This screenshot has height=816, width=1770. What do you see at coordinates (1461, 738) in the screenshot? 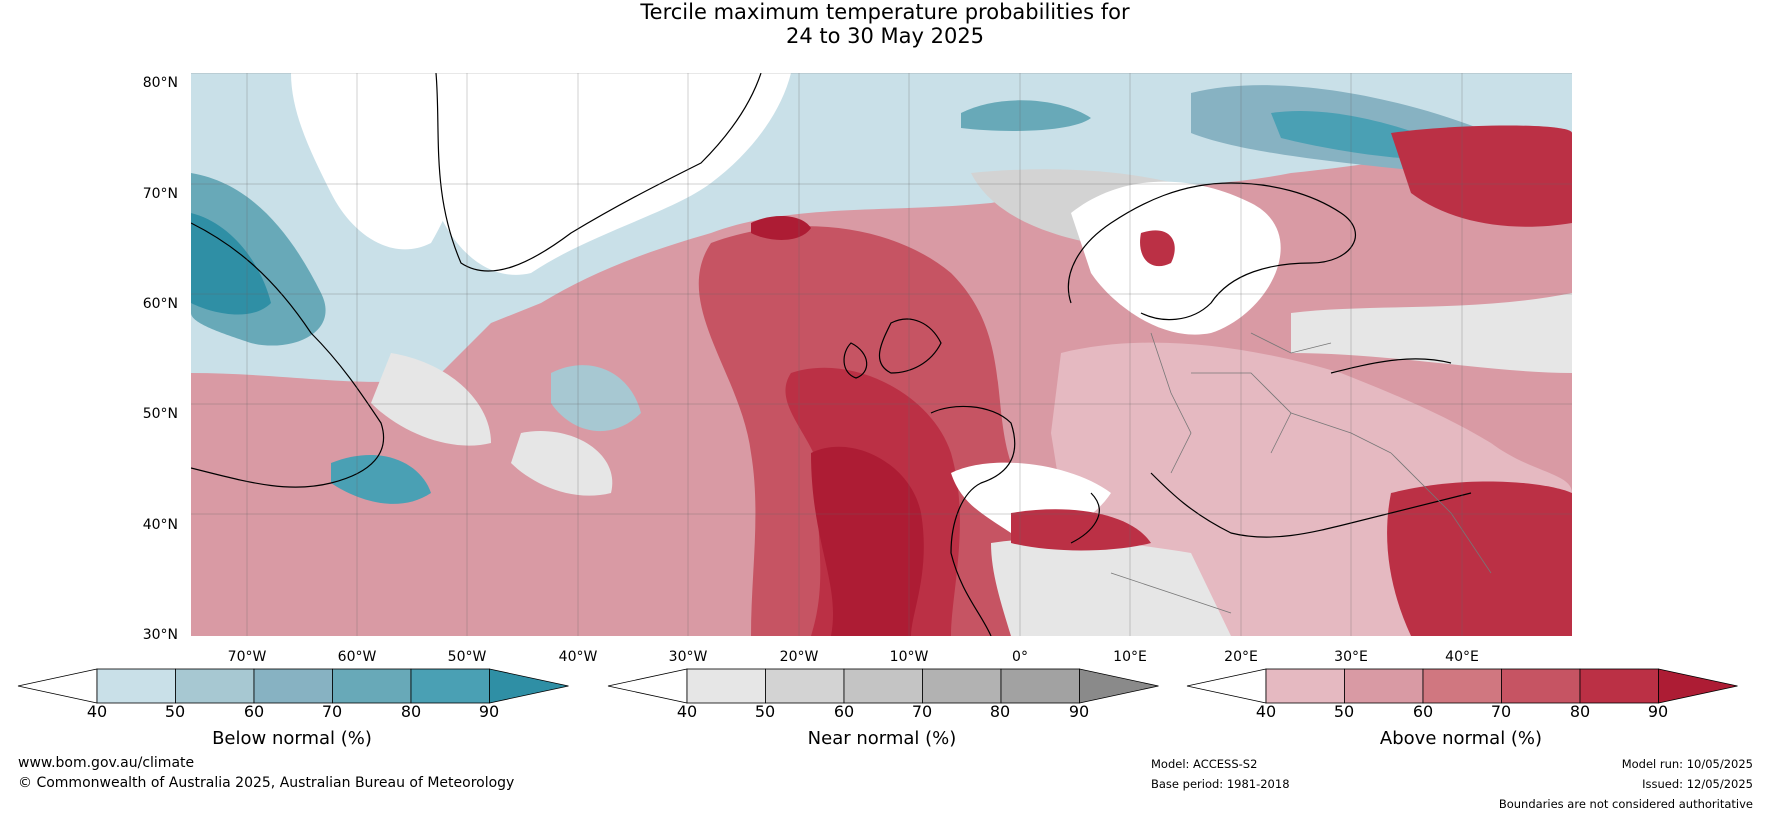
I see `colorbar-above-title: Above normal (%)` at bounding box center [1461, 738].